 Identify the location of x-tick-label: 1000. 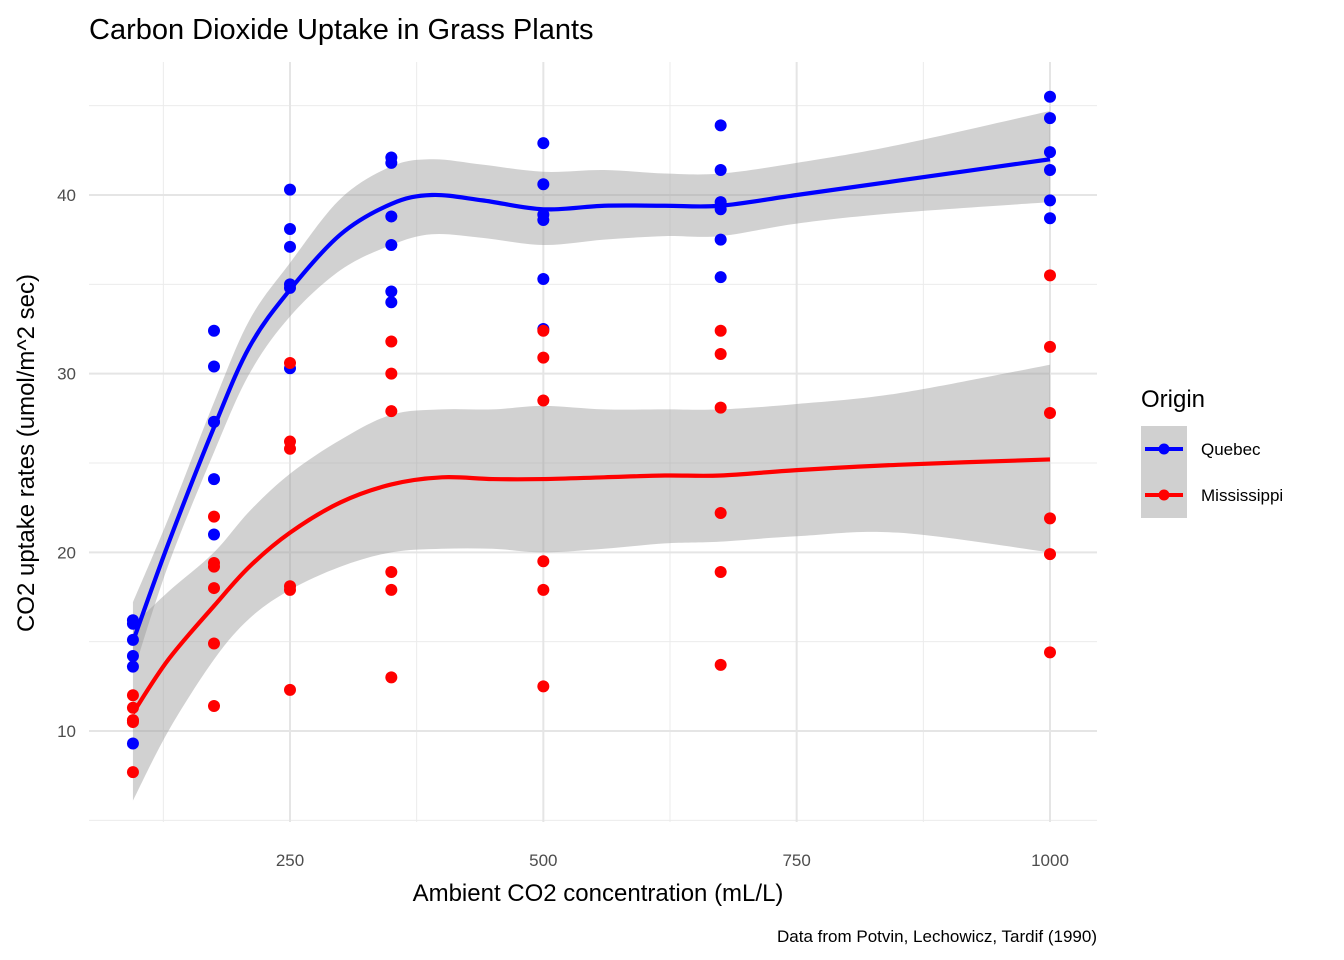
(1050, 860).